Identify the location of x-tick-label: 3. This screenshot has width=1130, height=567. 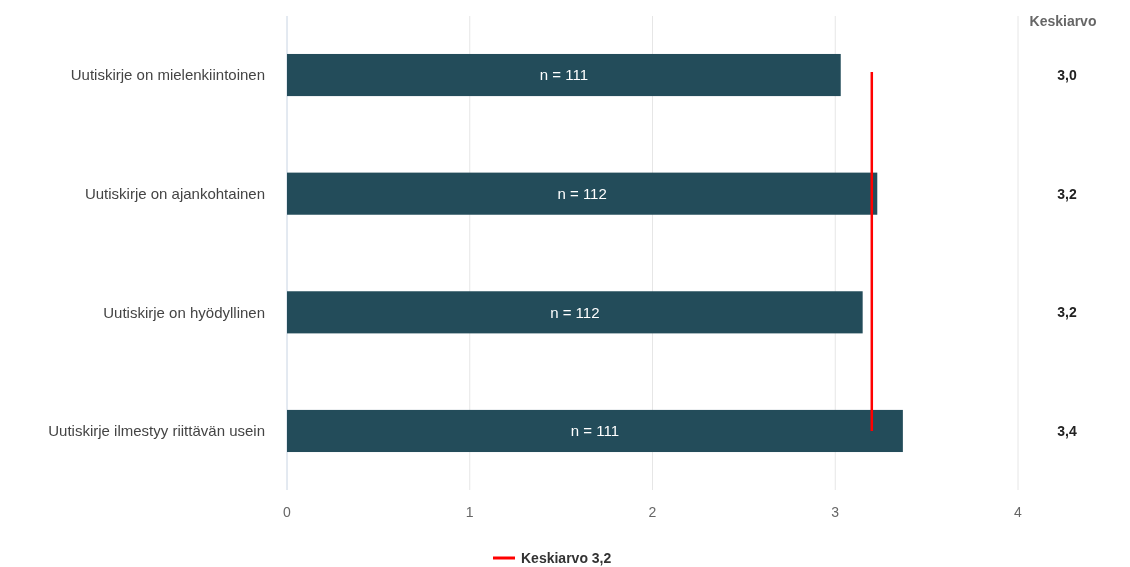
(835, 512).